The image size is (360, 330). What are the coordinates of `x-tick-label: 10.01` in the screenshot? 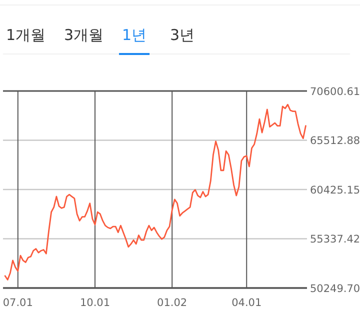 It's located at (95, 303).